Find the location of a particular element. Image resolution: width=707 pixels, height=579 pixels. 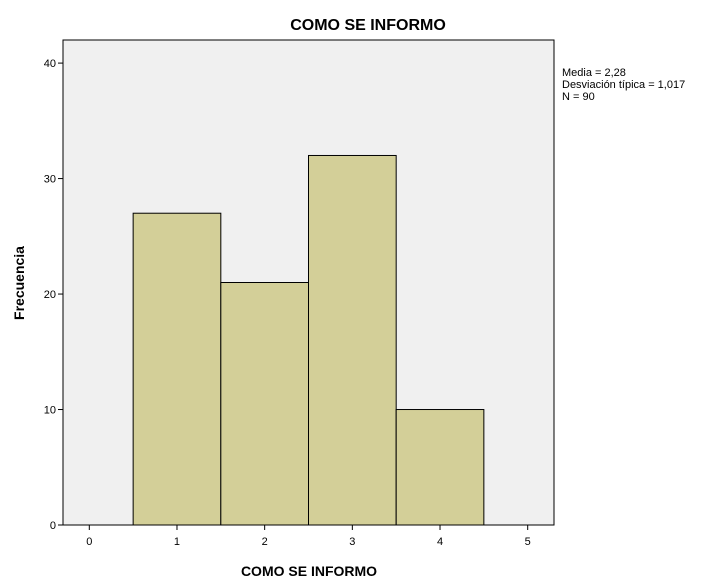

y-tick-label: 0 is located at coordinates (53, 526).